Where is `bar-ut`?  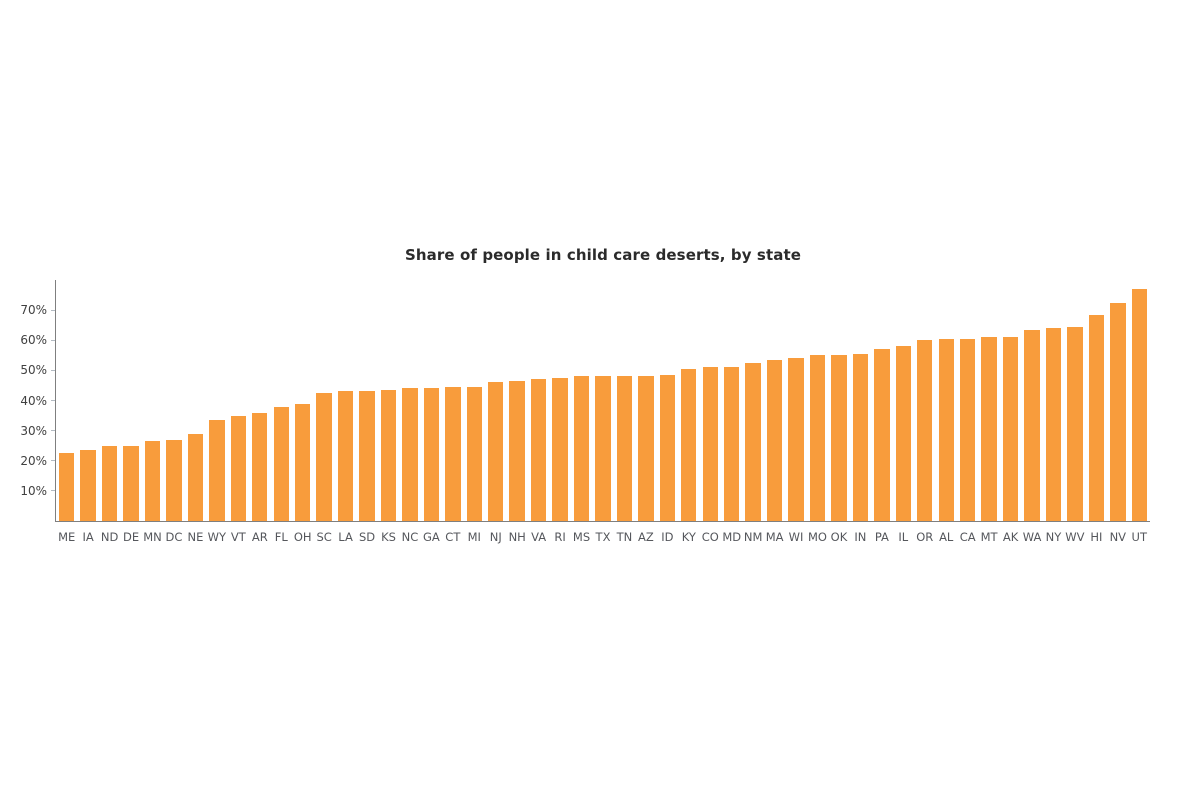 bar-ut is located at coordinates (1139, 405).